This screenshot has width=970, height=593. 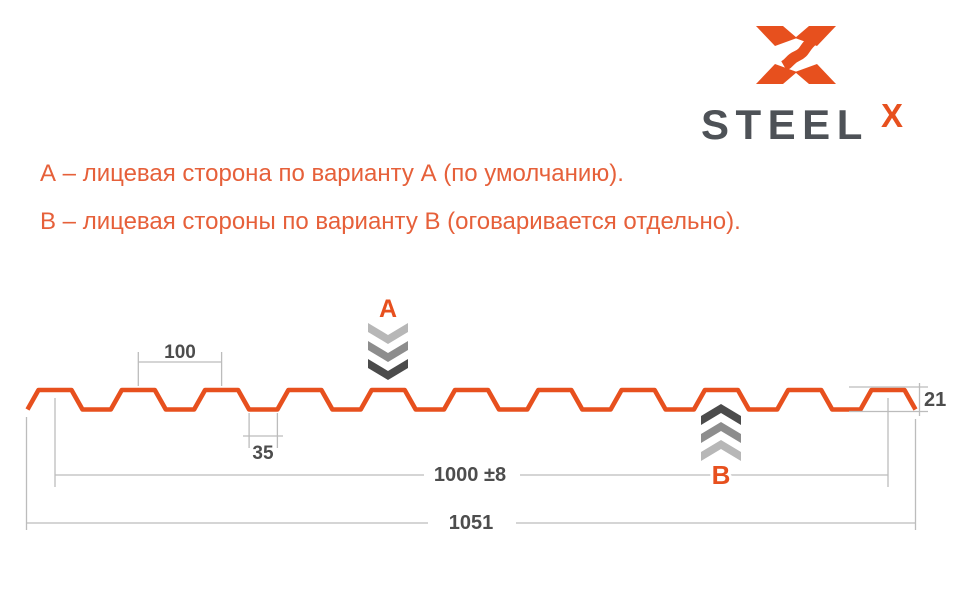 What do you see at coordinates (776, 36) in the screenshot?
I see `logo-arm-top-left` at bounding box center [776, 36].